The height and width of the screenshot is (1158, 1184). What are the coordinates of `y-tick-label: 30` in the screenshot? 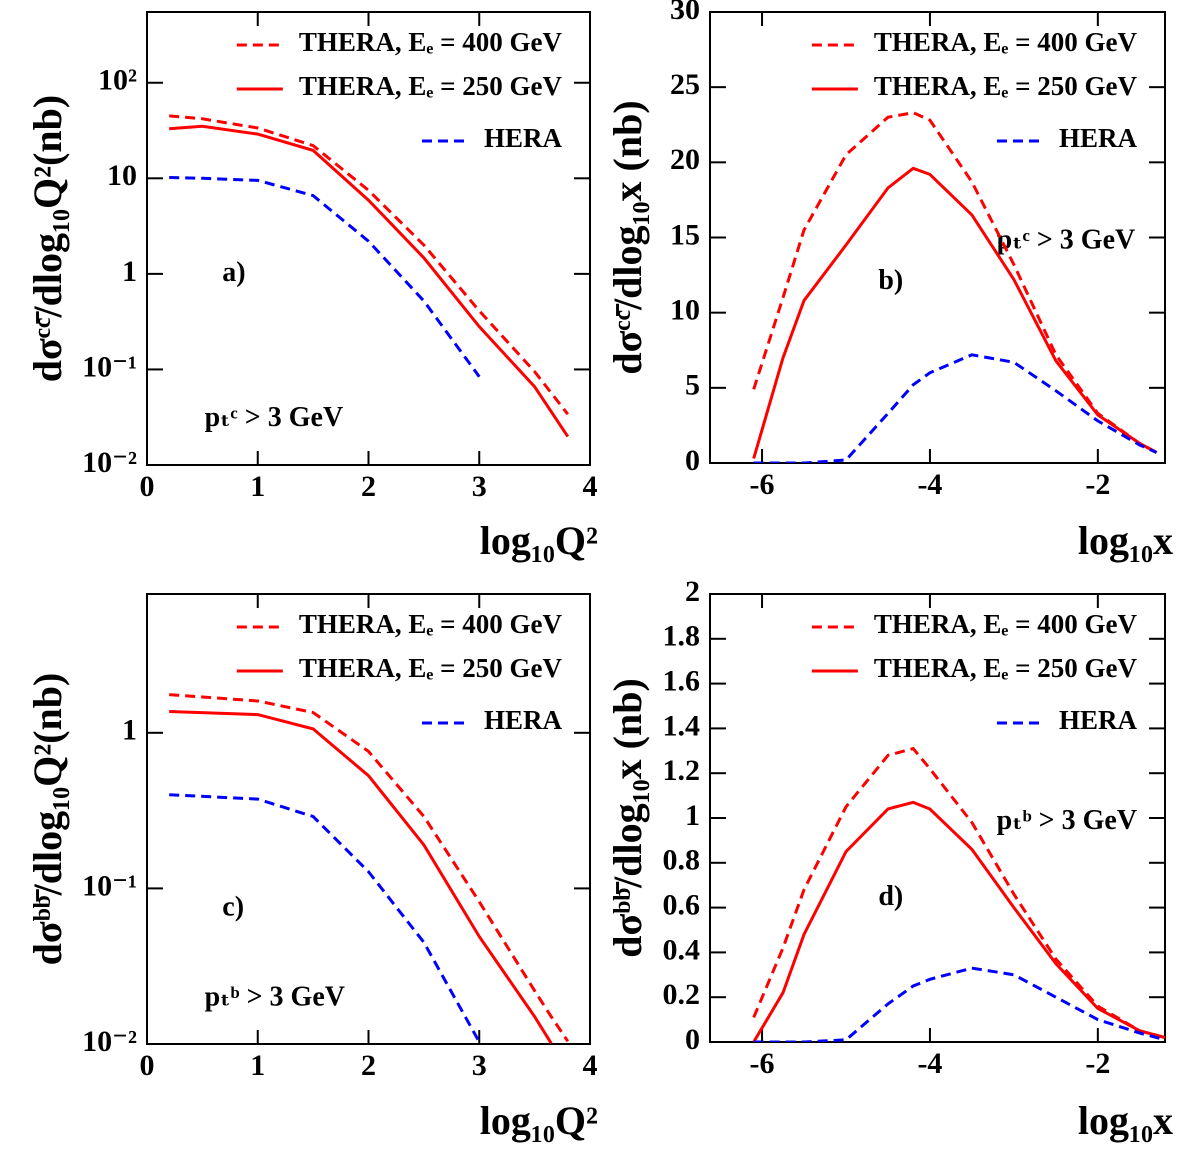 It's located at (685, 13).